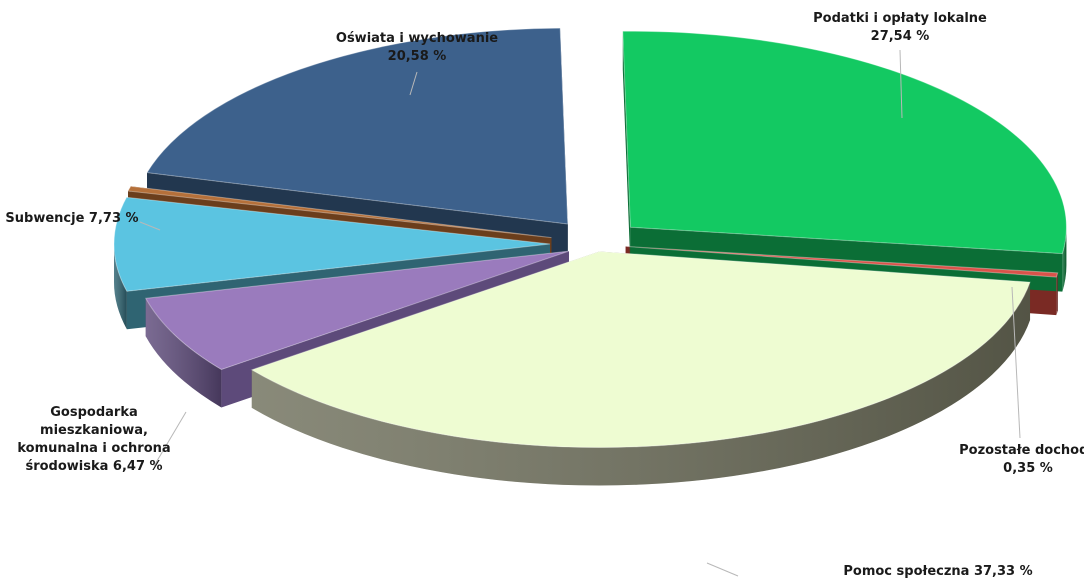 Image resolution: width=1084 pixels, height=580 pixels. I want to click on slice-label-4: Subwencje 7,73 %, so click(71, 218).